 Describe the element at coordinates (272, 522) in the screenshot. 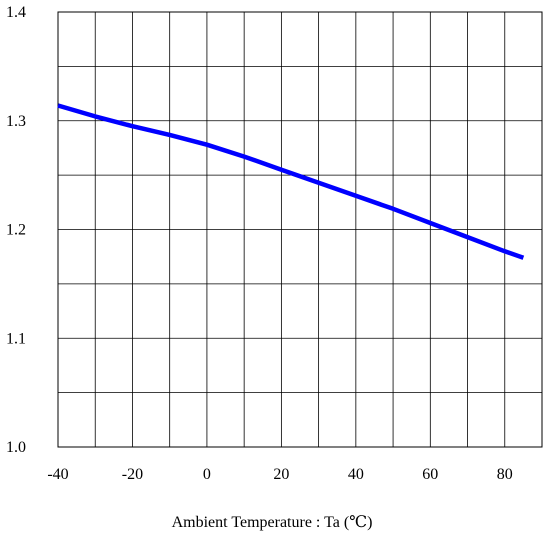

I see `x-axis-label: Ambient Temperature : Ta (℃)` at that location.